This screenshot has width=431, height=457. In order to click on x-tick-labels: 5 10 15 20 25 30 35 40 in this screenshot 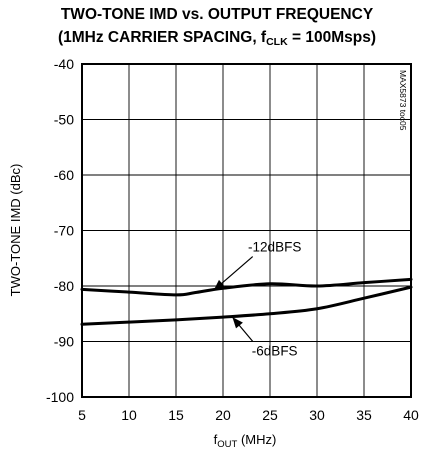, I will do `click(248, 415)`.